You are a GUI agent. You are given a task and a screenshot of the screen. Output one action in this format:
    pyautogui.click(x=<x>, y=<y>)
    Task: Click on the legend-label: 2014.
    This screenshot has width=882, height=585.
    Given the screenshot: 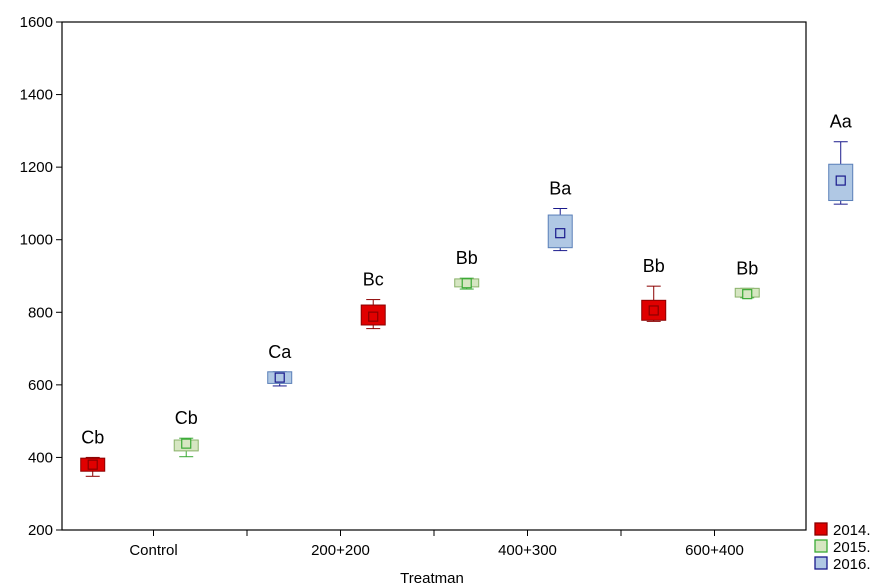 What is the action you would take?
    pyautogui.click(x=852, y=530)
    